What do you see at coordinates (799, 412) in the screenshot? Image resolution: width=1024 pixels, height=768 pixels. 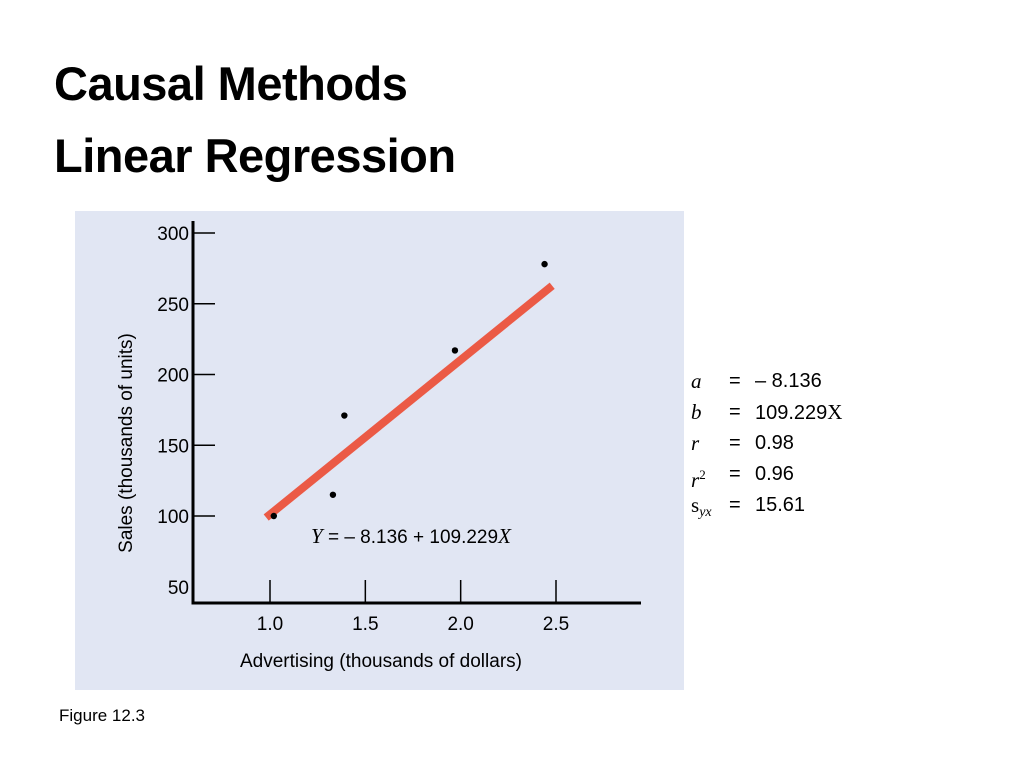 I see `stat-value-b: 109.229X` at bounding box center [799, 412].